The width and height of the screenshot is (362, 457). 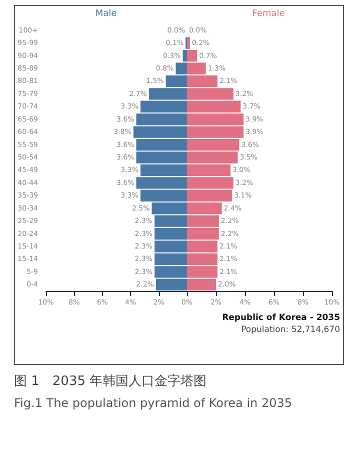 I want to click on text: 图 1 2035 年韩国人口金字塔图, so click(x=110, y=381).